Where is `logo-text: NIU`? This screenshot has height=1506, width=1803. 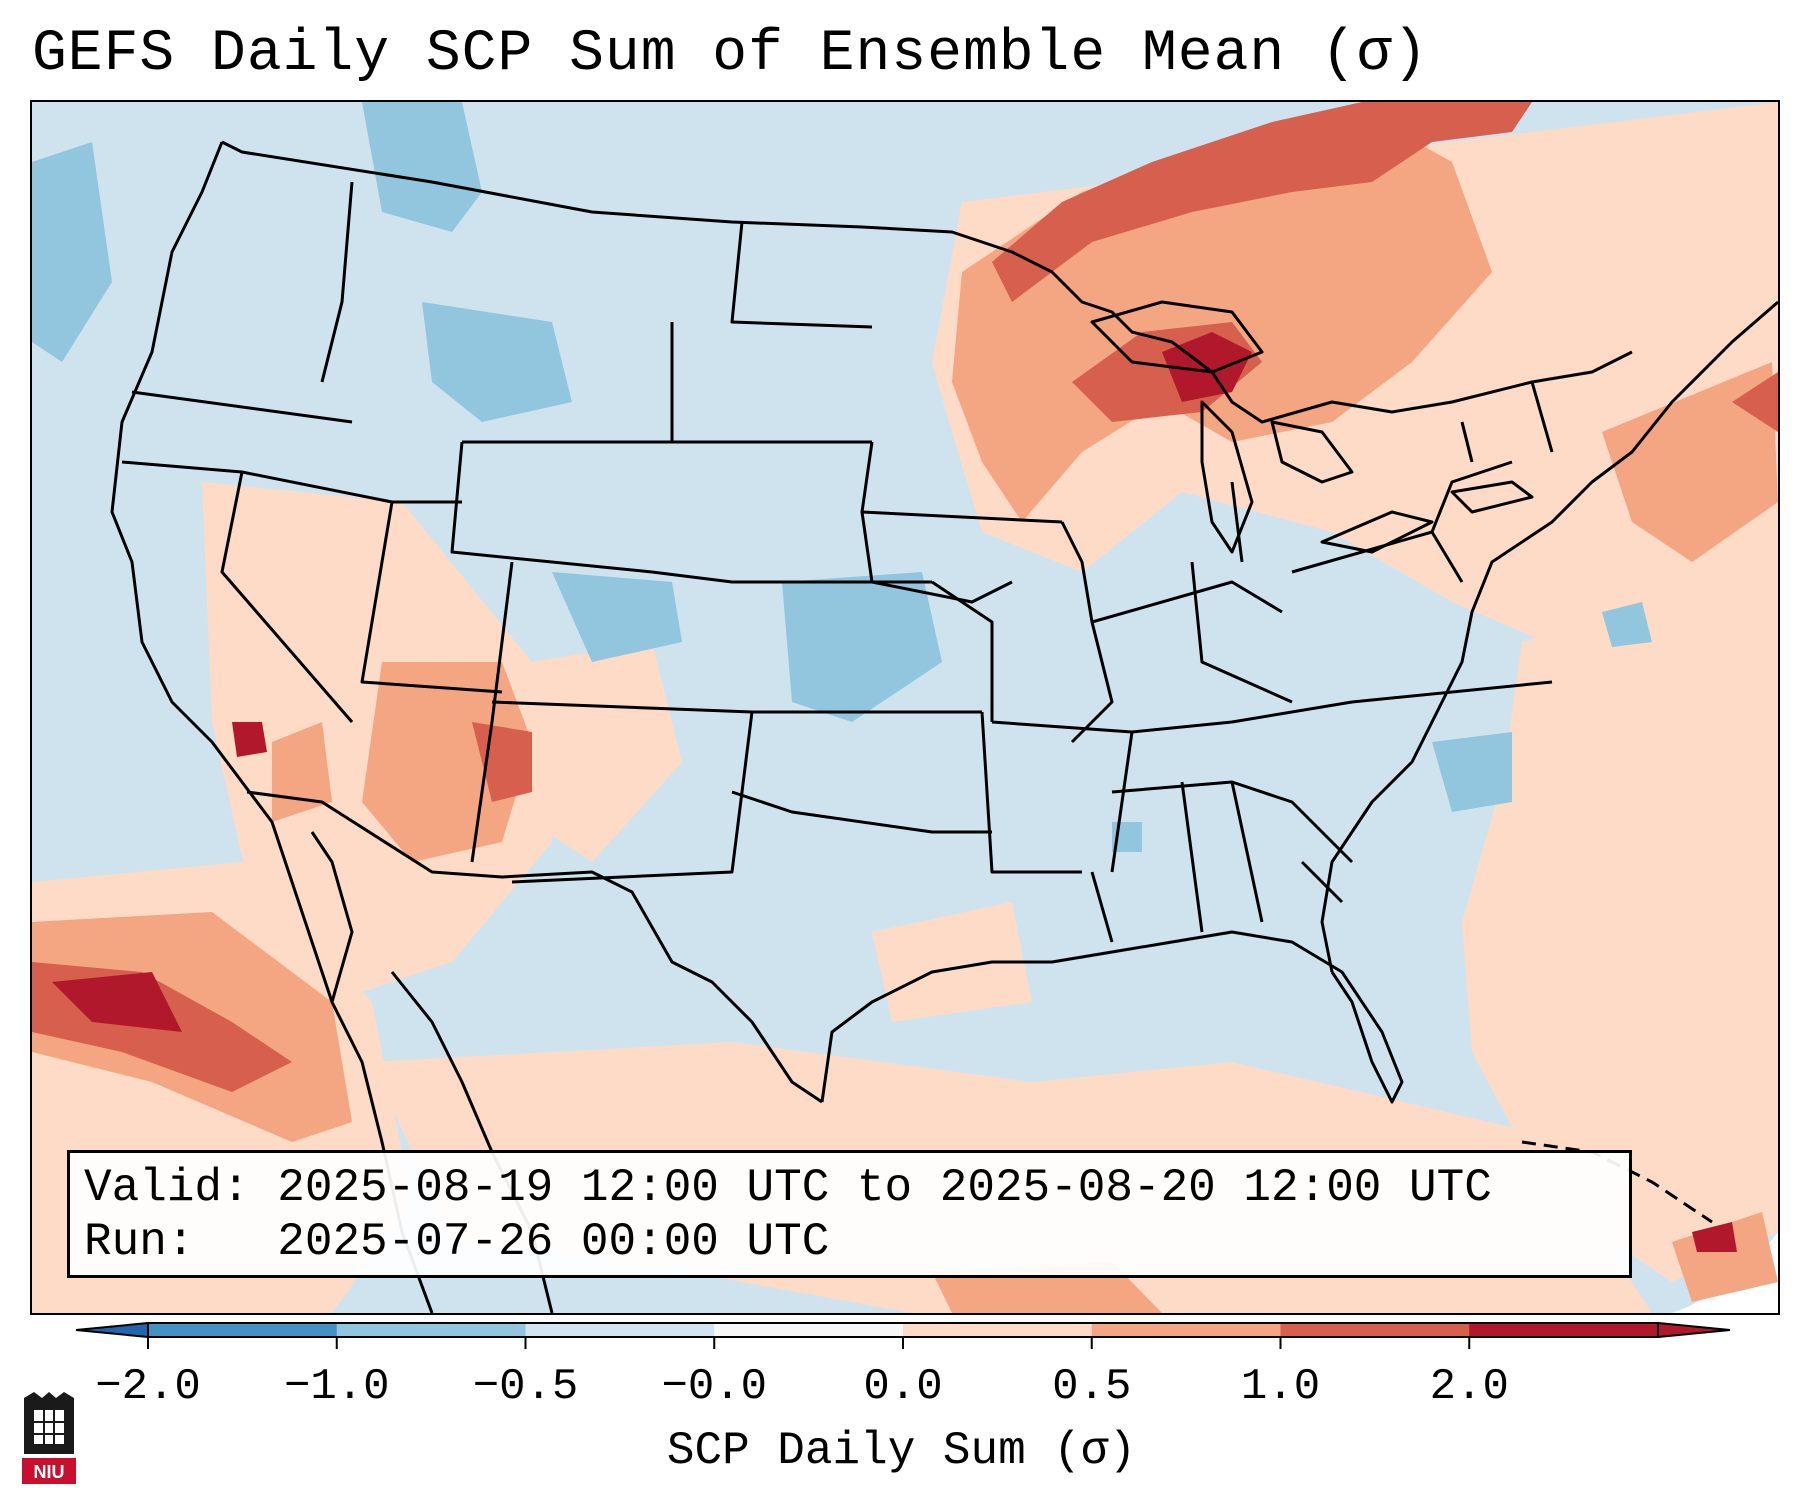
logo-text: NIU is located at coordinates (49, 1472).